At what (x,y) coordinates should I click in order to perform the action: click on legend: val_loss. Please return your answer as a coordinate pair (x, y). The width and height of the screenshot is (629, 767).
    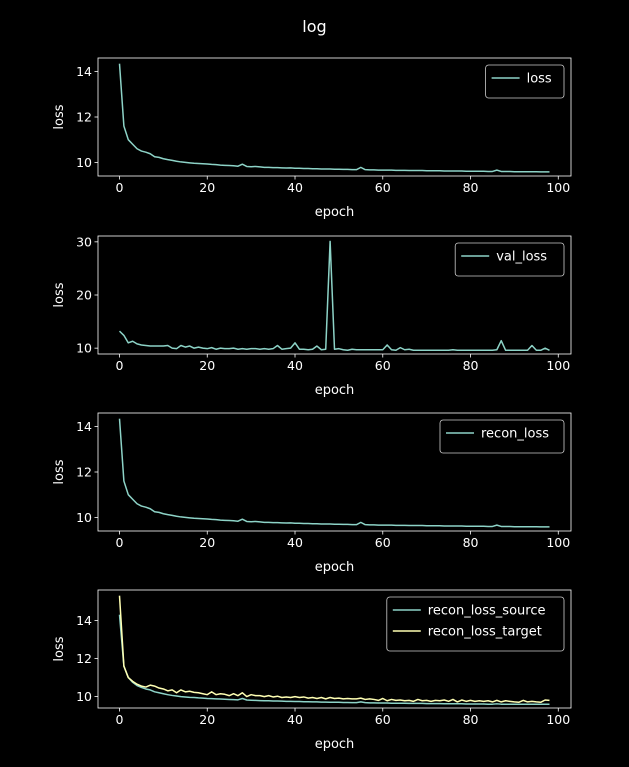
    Looking at the image, I should click on (509, 259).